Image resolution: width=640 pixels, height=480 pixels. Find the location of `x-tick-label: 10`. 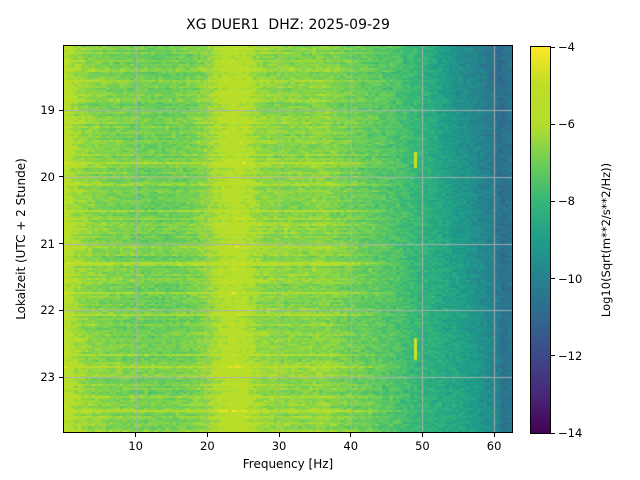

x-tick-label: 10 is located at coordinates (135, 446).